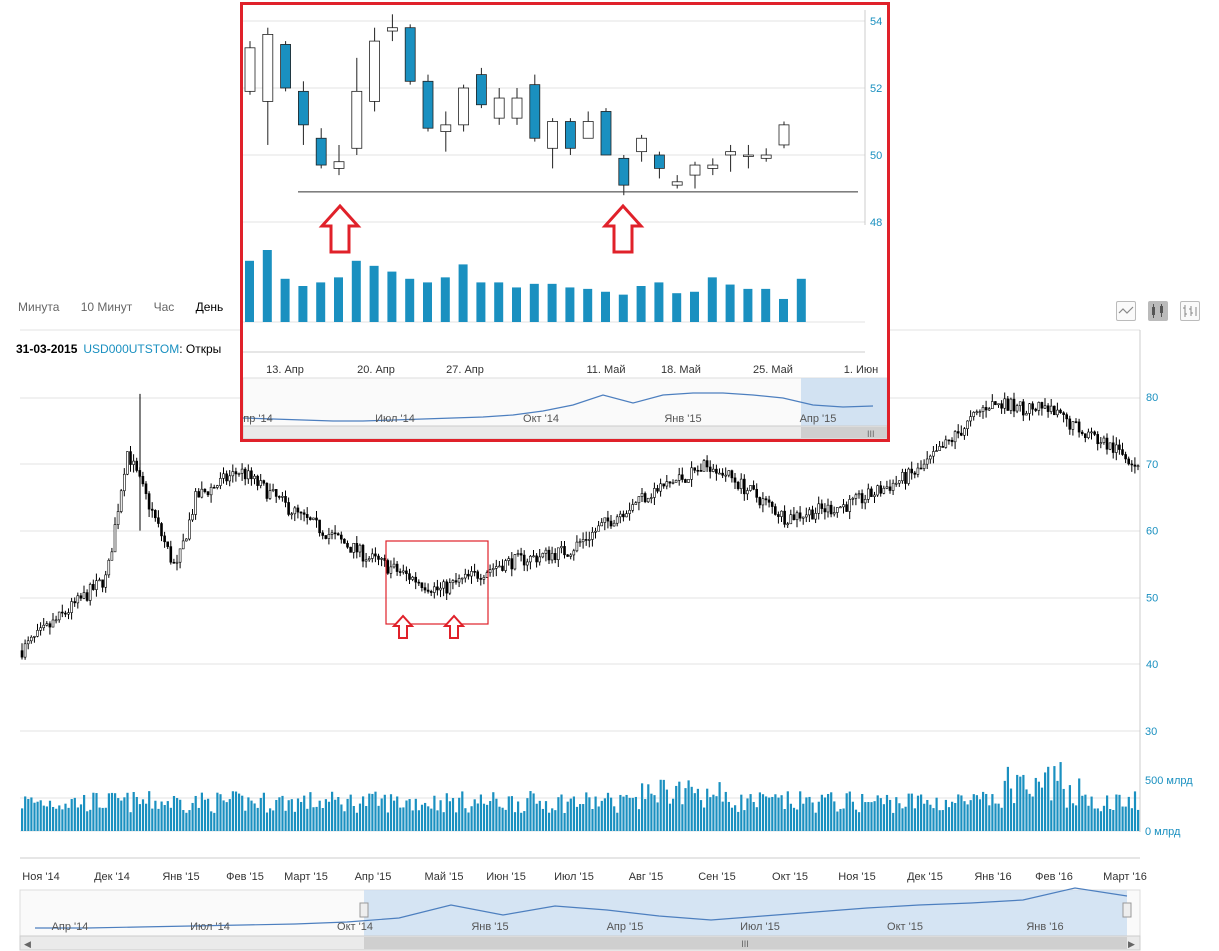 The width and height of the screenshot is (1219, 951). I want to click on navigator-left-handle, so click(364, 910).